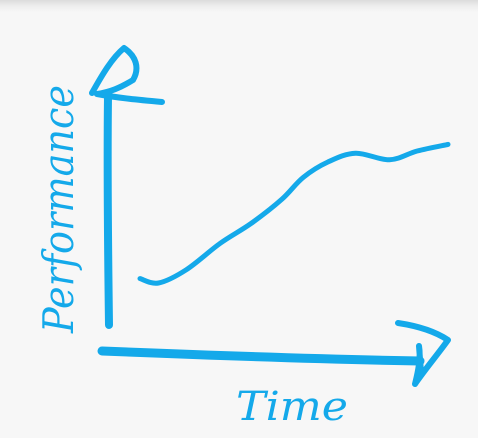 The width and height of the screenshot is (478, 438). What do you see at coordinates (127, 187) in the screenshot?
I see `y-axis` at bounding box center [127, 187].